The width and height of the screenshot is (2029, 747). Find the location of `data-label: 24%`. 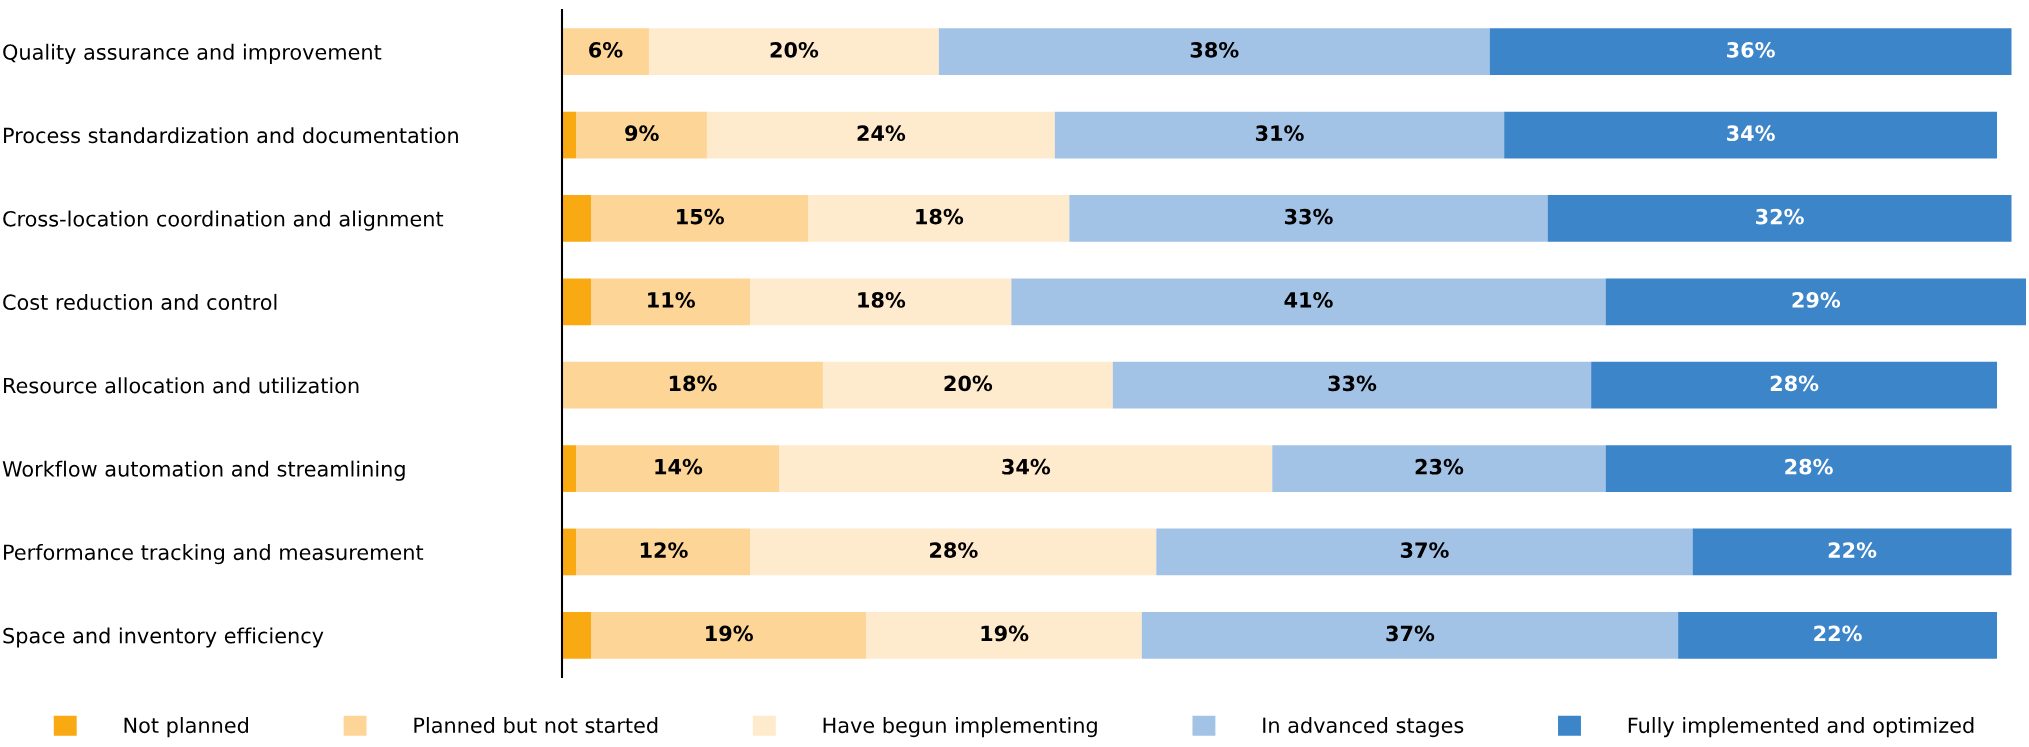

data-label: 24% is located at coordinates (881, 133).